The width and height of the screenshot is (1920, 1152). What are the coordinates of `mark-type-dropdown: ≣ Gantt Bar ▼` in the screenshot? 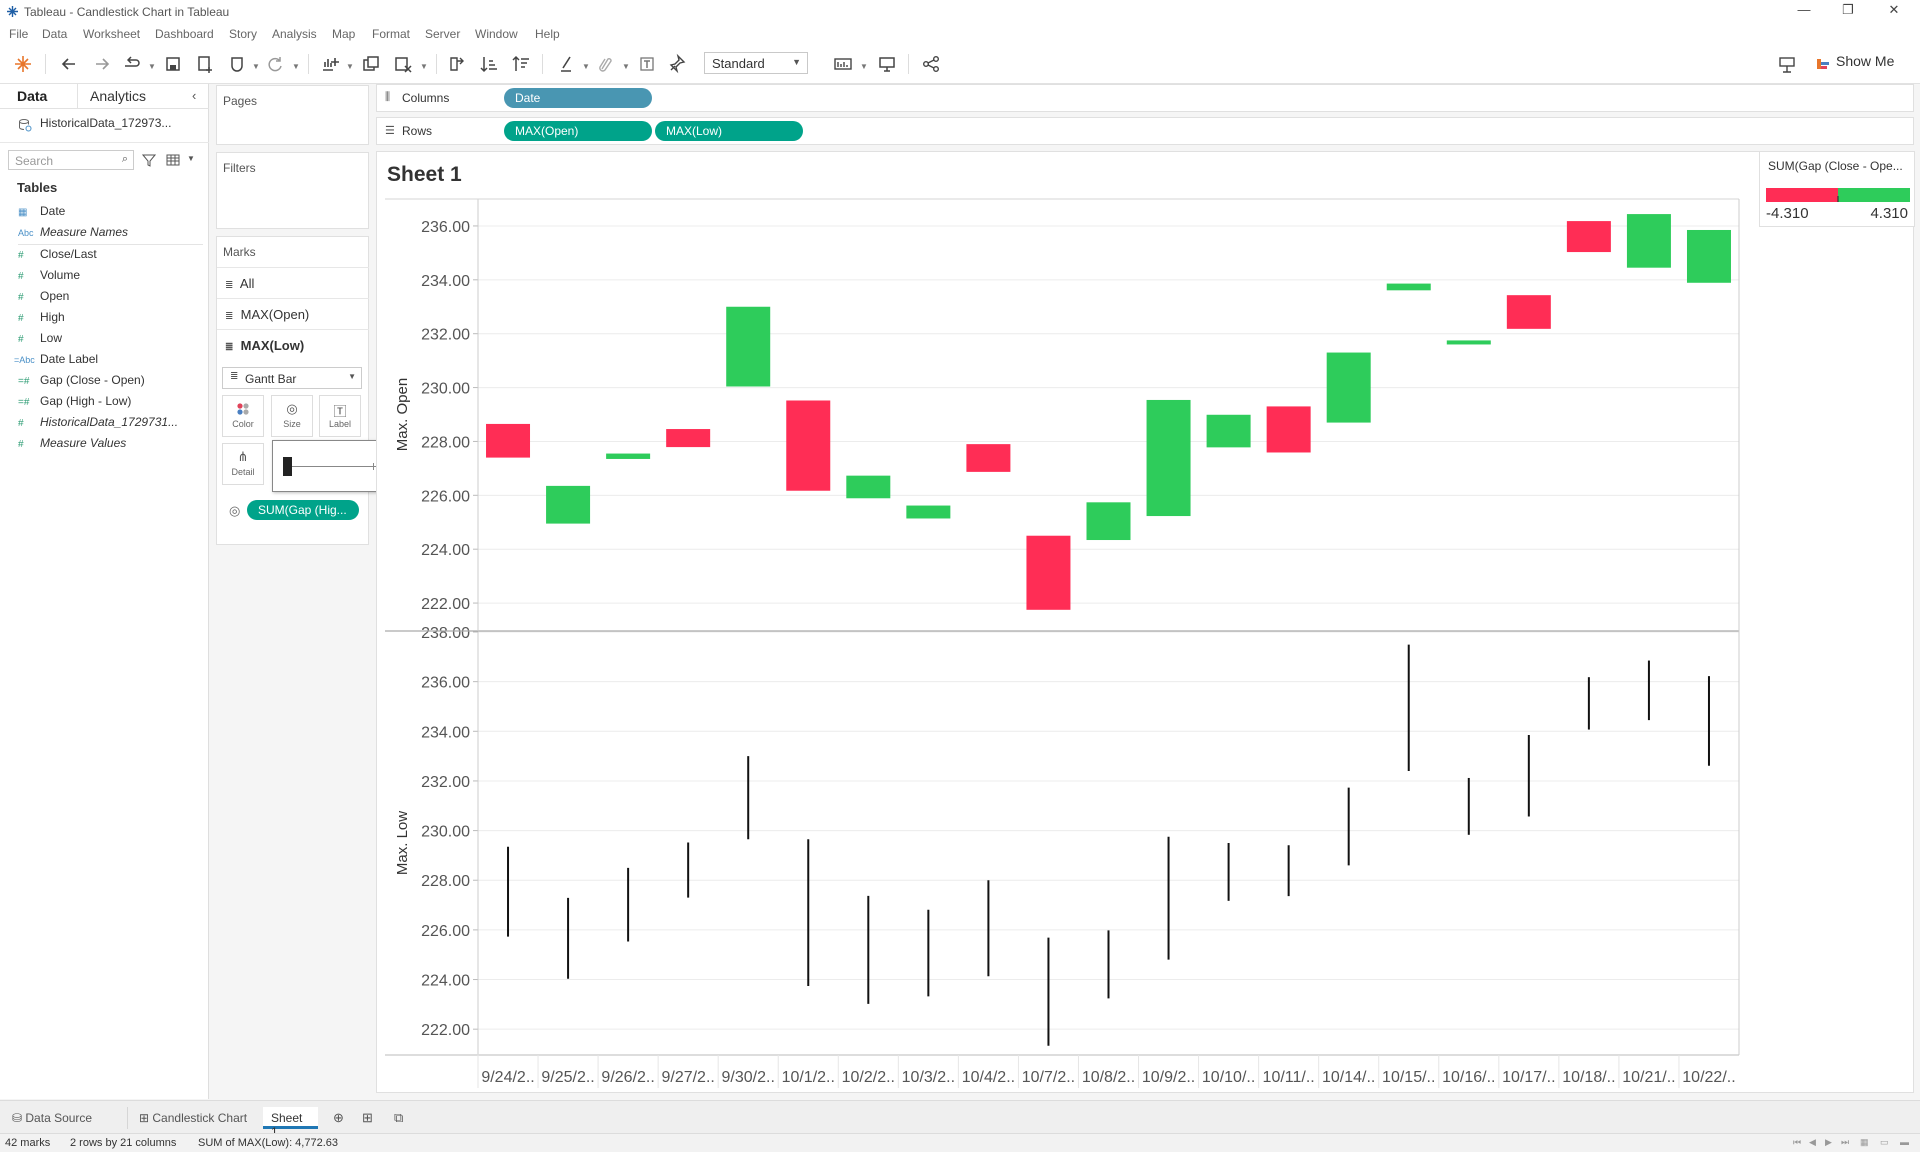 It's located at (292, 378).